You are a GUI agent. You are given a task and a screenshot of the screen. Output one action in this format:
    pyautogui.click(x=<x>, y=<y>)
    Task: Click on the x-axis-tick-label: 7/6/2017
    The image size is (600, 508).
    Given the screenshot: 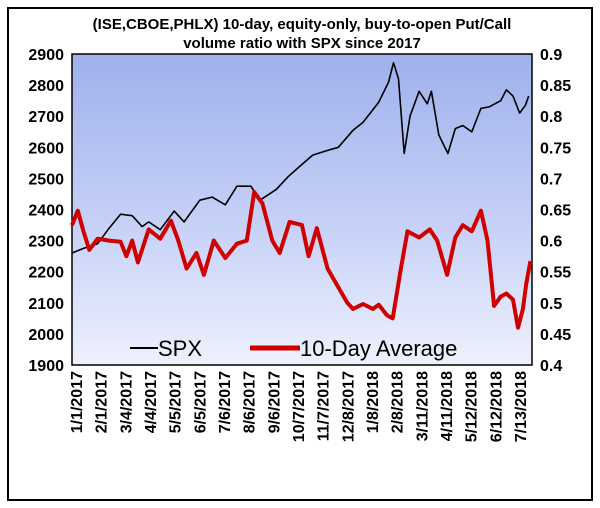 What is the action you would take?
    pyautogui.click(x=225, y=402)
    